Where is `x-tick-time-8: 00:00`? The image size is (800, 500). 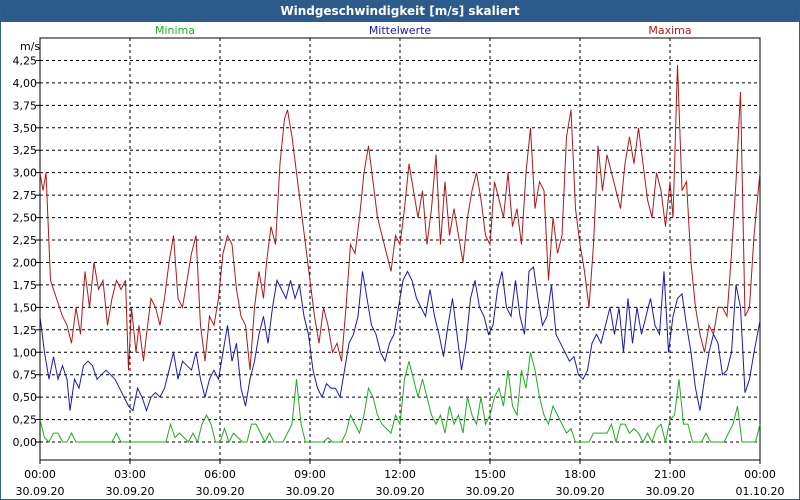
x-tick-time-8: 00:00 is located at coordinates (760, 474).